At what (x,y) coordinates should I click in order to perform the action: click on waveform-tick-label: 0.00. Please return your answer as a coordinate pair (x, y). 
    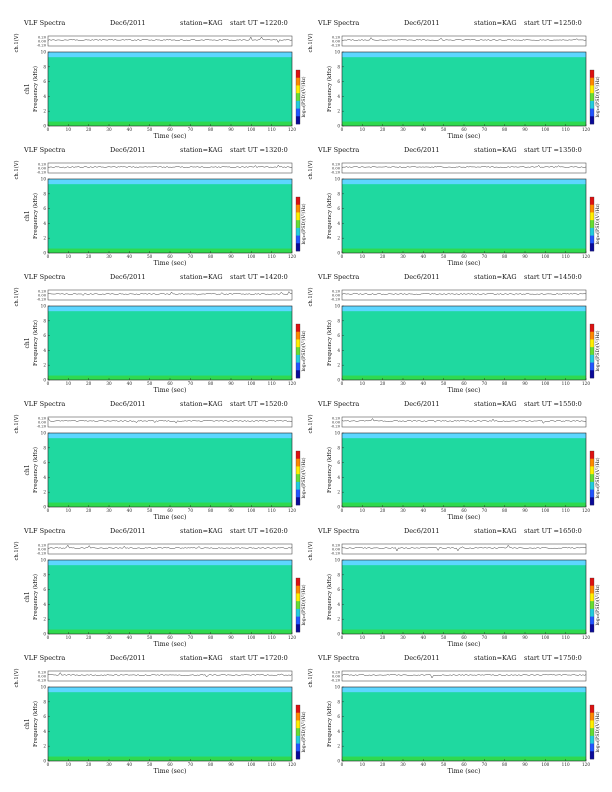
    Looking at the image, I should click on (42, 41).